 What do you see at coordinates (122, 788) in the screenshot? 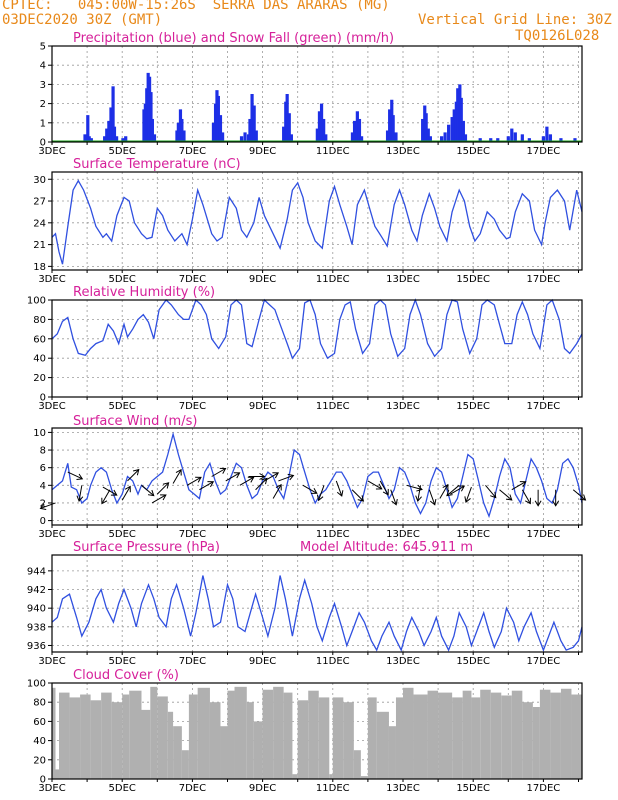
I see `x-tick-label: 5DEC` at bounding box center [122, 788].